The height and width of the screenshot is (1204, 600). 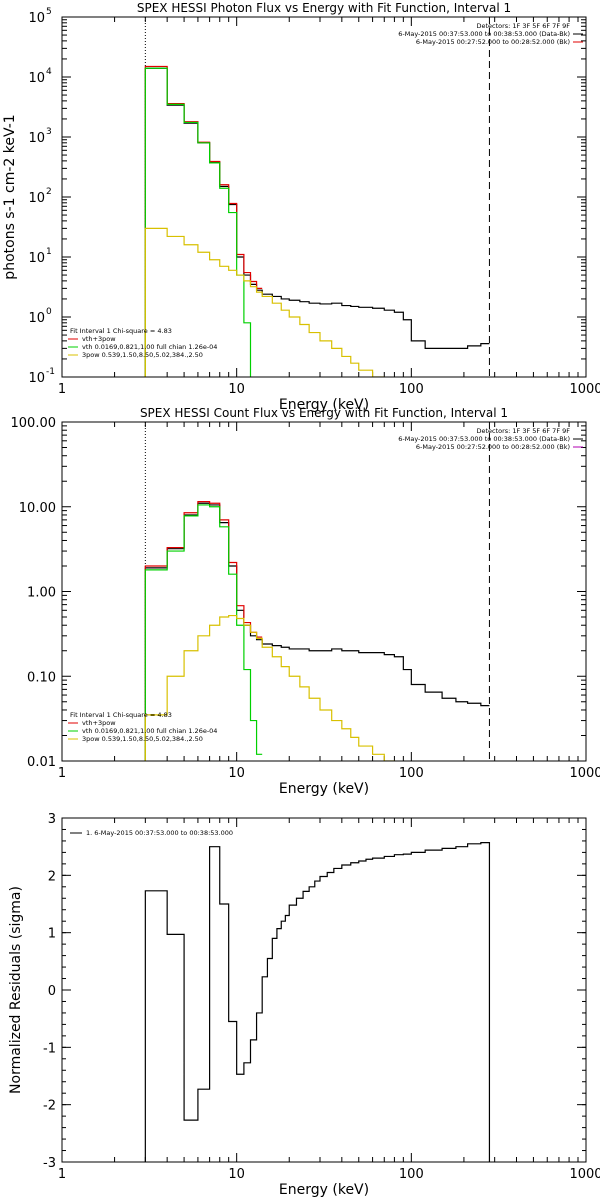 What do you see at coordinates (49, 312) in the screenshot?
I see `y-tick-exponent: 0` at bounding box center [49, 312].